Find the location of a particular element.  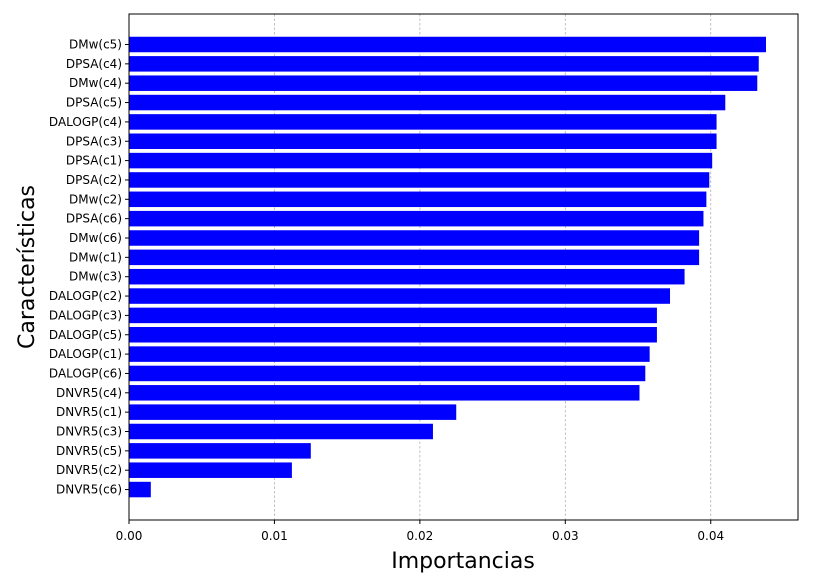

y-tick-label: DPSA(c3) is located at coordinates (94, 141).